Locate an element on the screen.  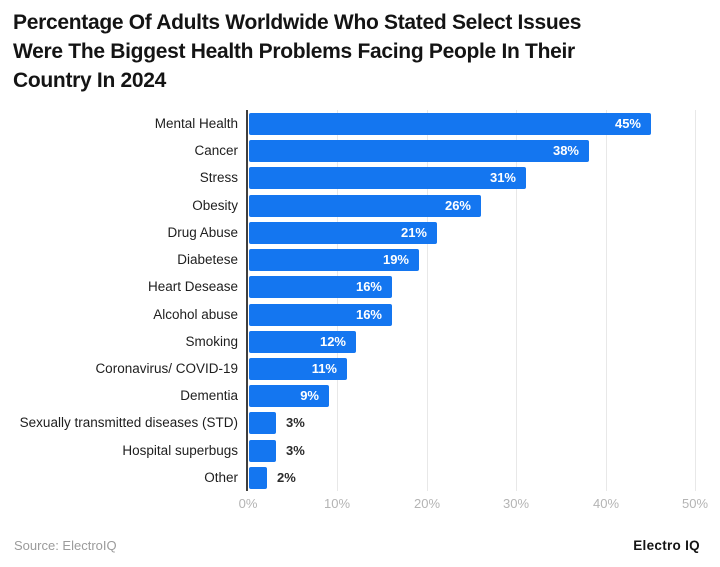
bar-row: Drug Abuse 21% is located at coordinates (360, 234).